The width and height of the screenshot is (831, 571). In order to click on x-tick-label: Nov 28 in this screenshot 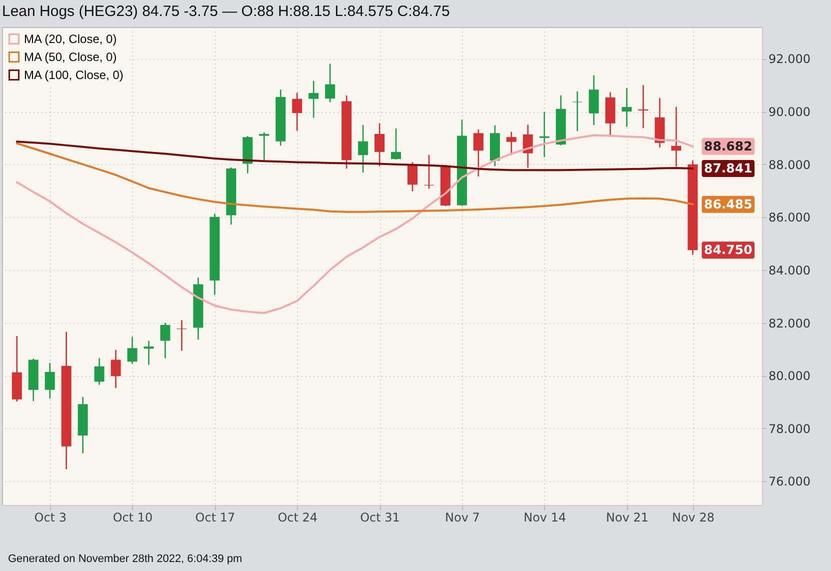, I will do `click(693, 517)`.